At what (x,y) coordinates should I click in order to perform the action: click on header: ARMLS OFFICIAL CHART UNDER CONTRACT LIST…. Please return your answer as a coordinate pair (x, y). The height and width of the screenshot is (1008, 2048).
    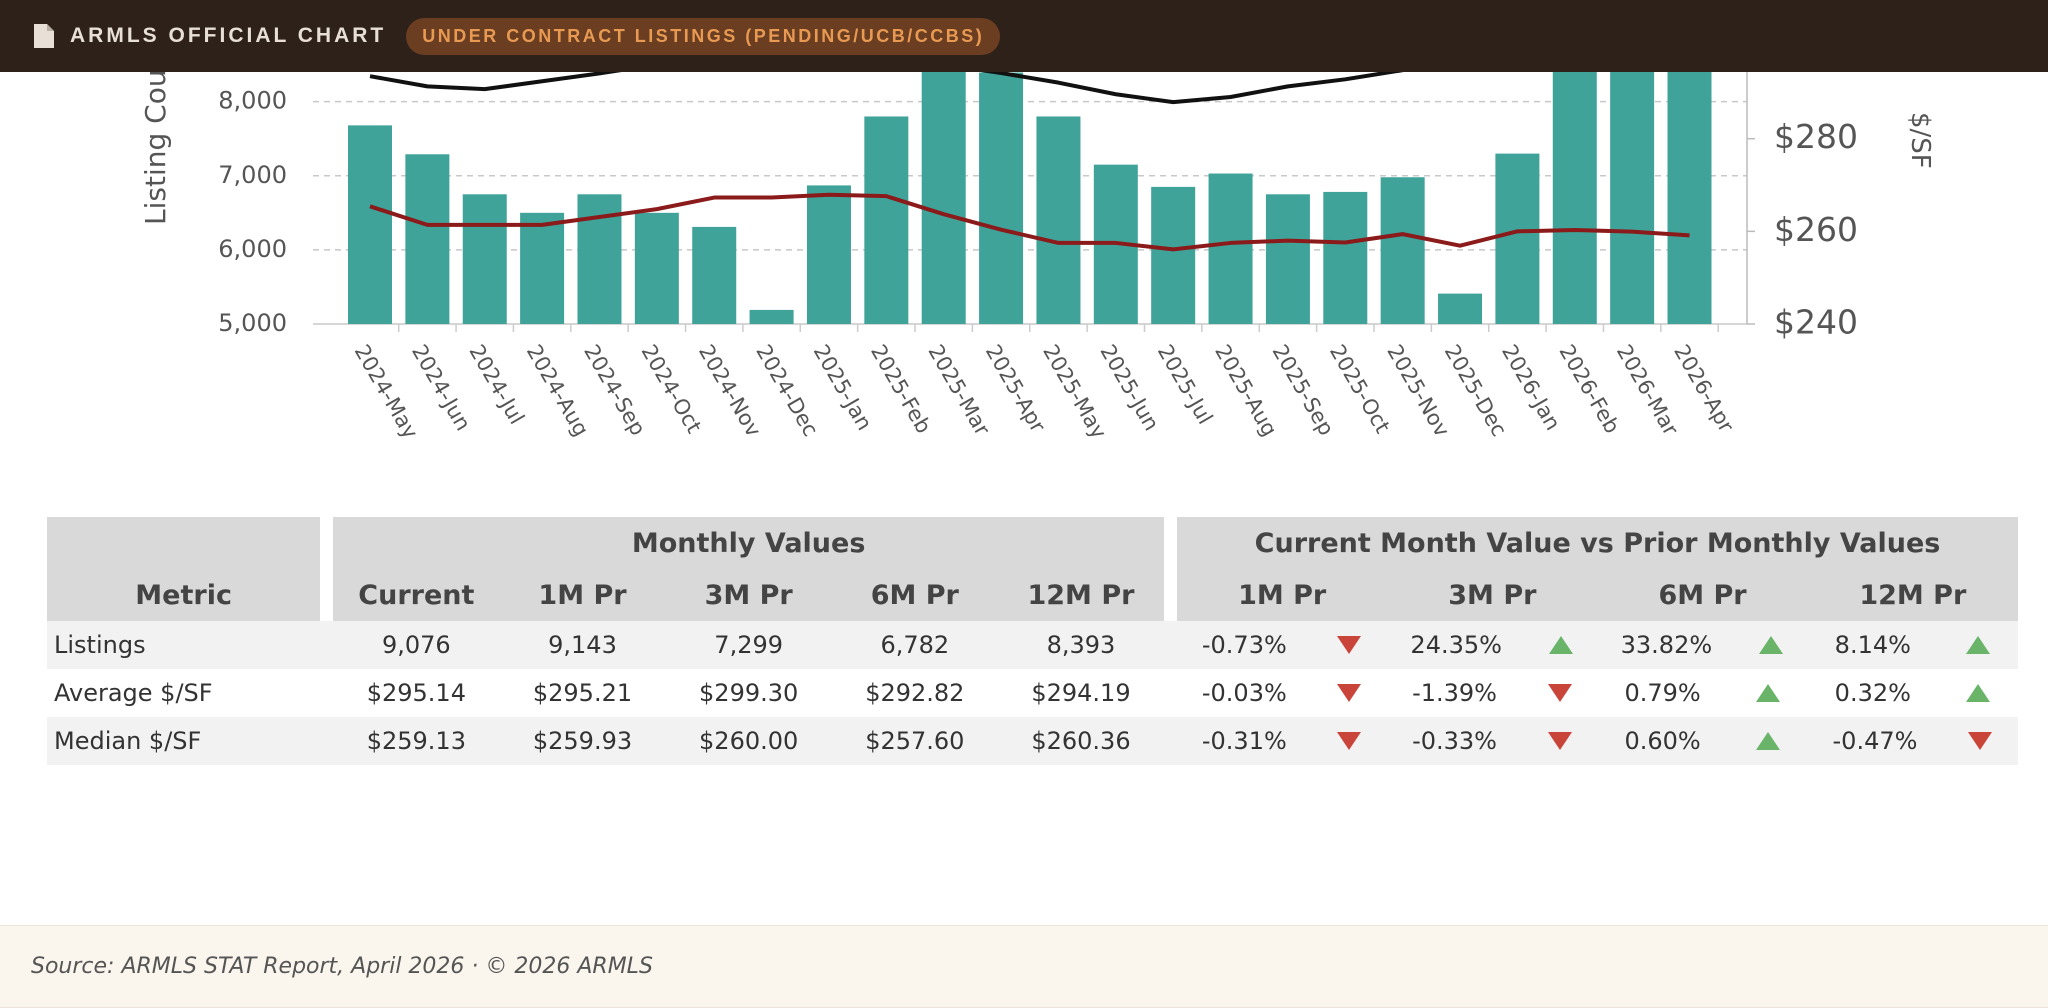
    Looking at the image, I should click on (1024, 36).